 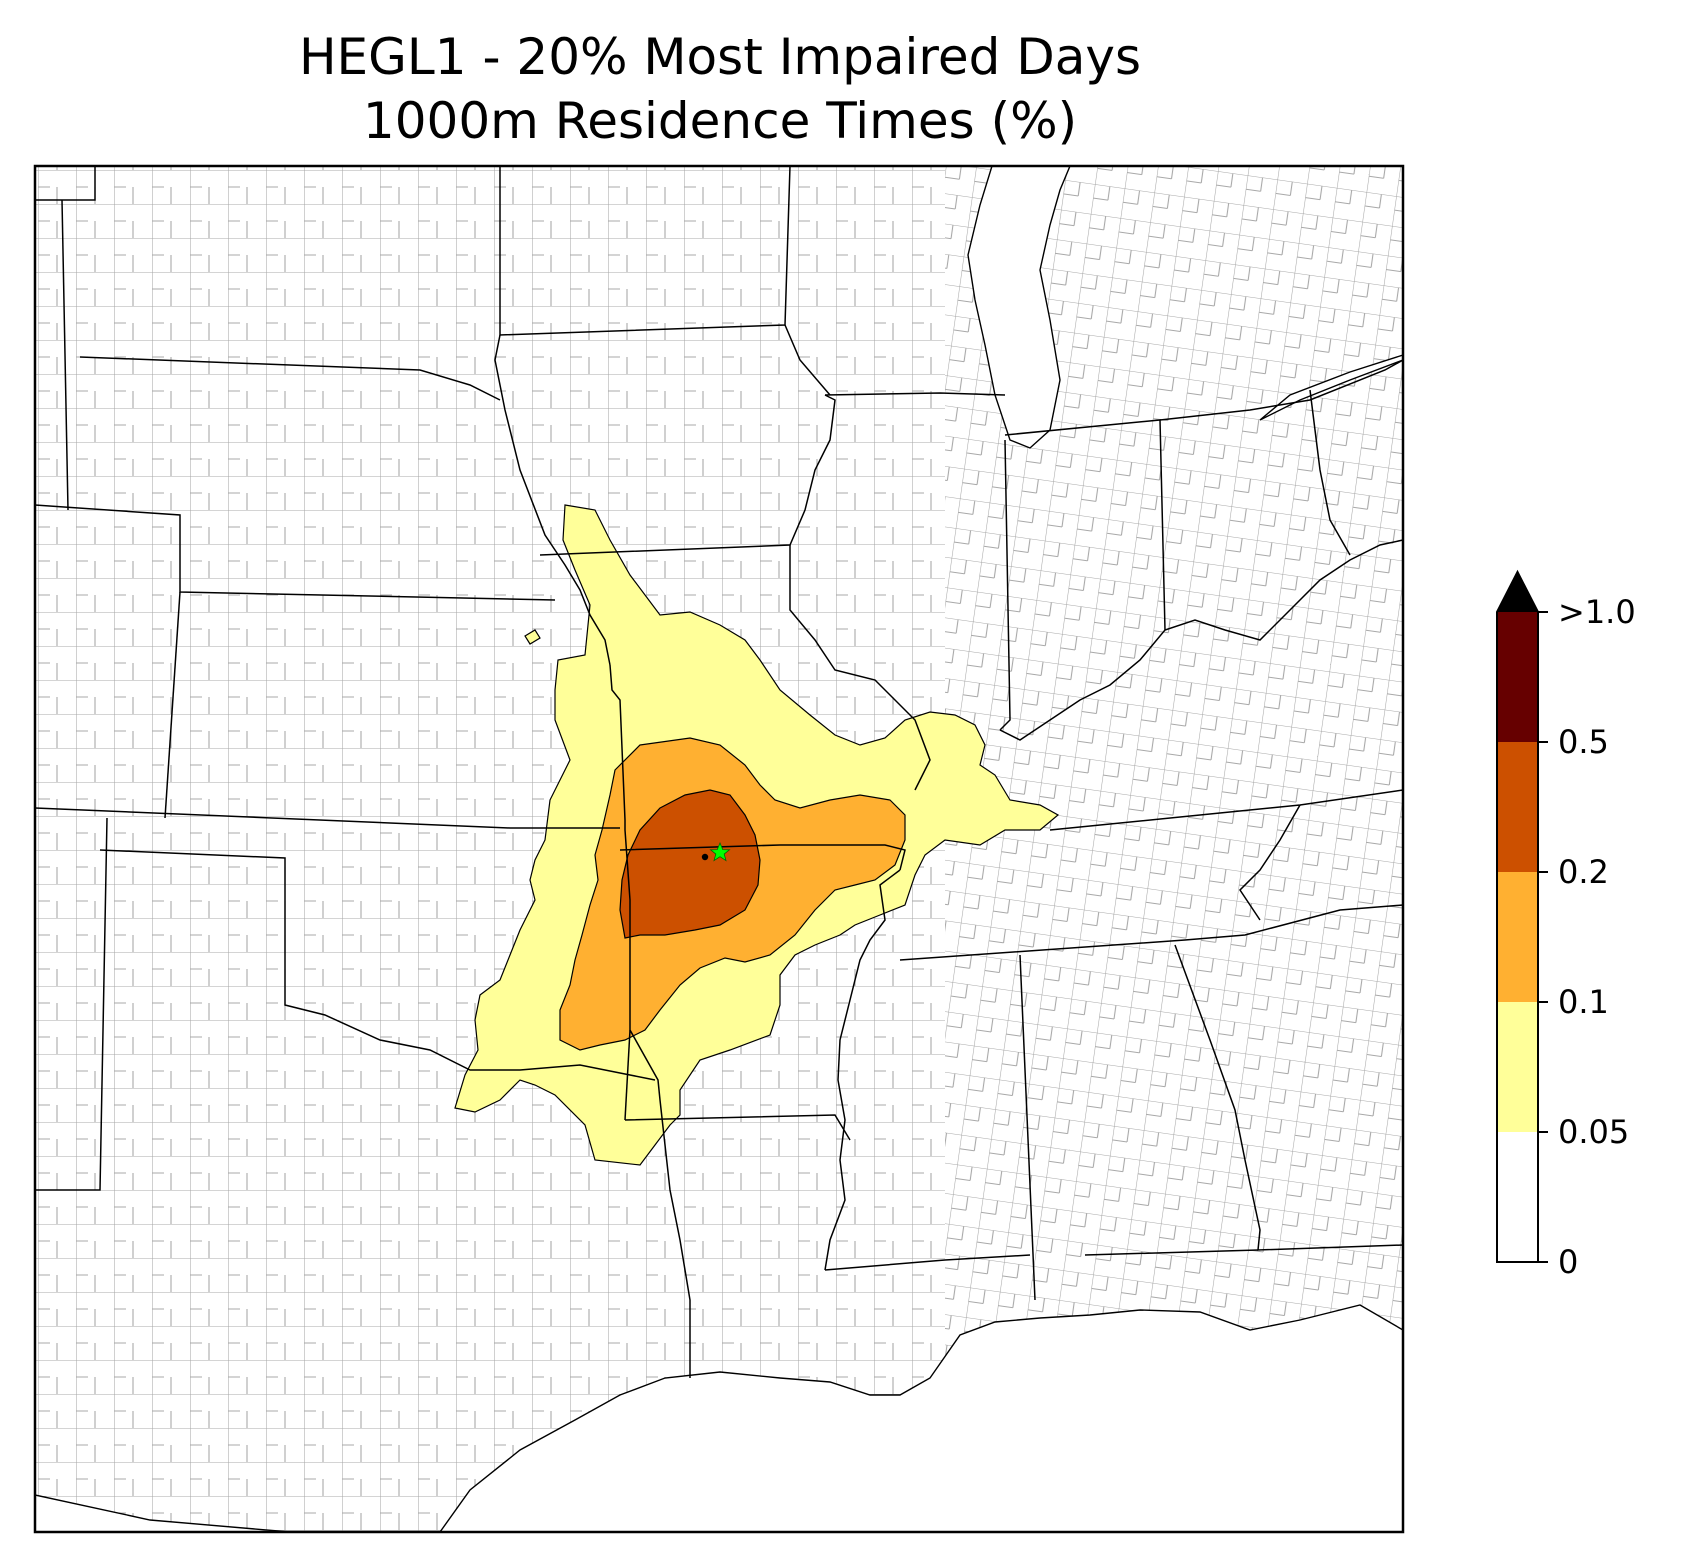 I want to click on colorbar-extend-arrow, so click(x=1517, y=592).